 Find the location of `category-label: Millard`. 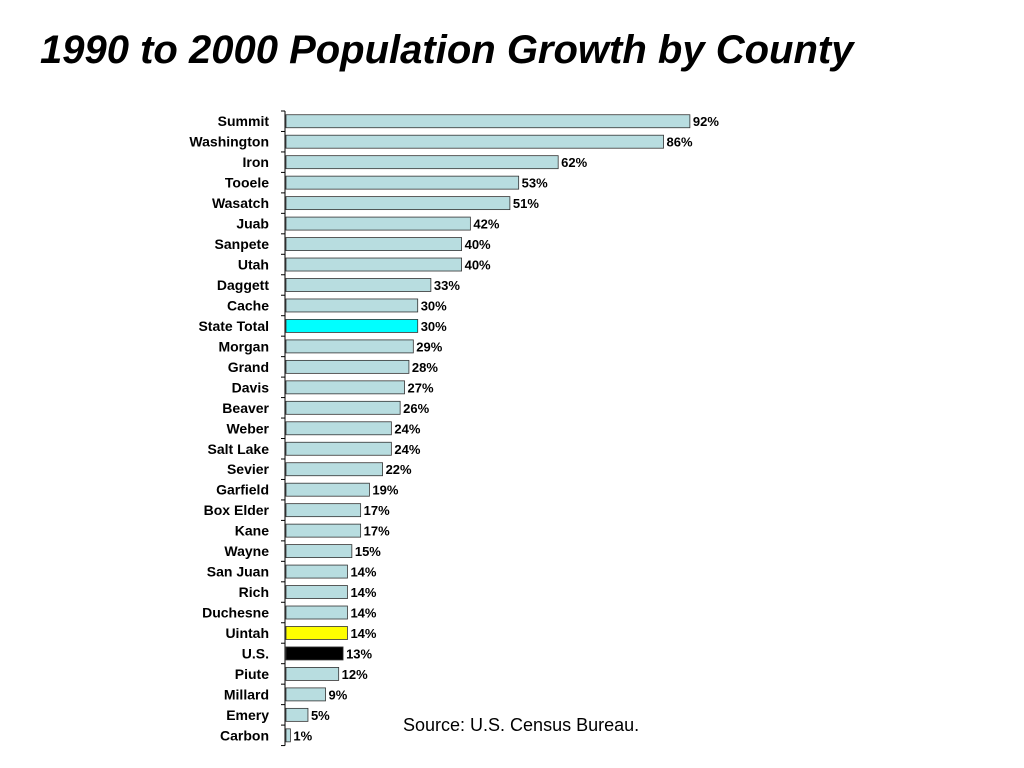

category-label: Millard is located at coordinates (246, 694).